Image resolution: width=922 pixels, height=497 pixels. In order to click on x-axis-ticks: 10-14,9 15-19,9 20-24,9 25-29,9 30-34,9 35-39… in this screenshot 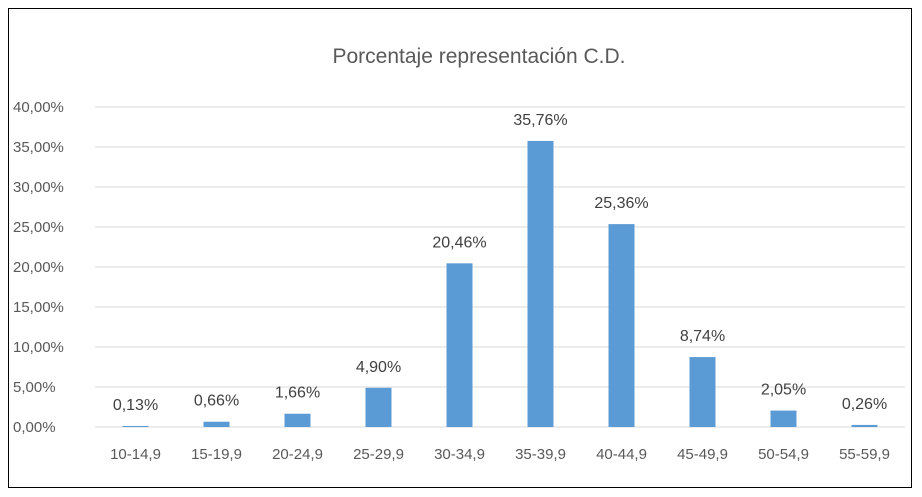, I will do `click(500, 454)`.